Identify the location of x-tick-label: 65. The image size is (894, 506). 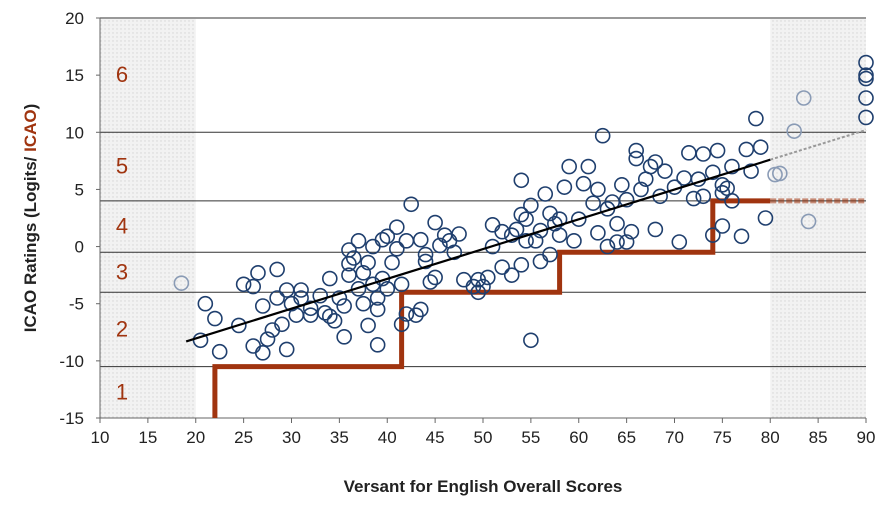
(626, 437).